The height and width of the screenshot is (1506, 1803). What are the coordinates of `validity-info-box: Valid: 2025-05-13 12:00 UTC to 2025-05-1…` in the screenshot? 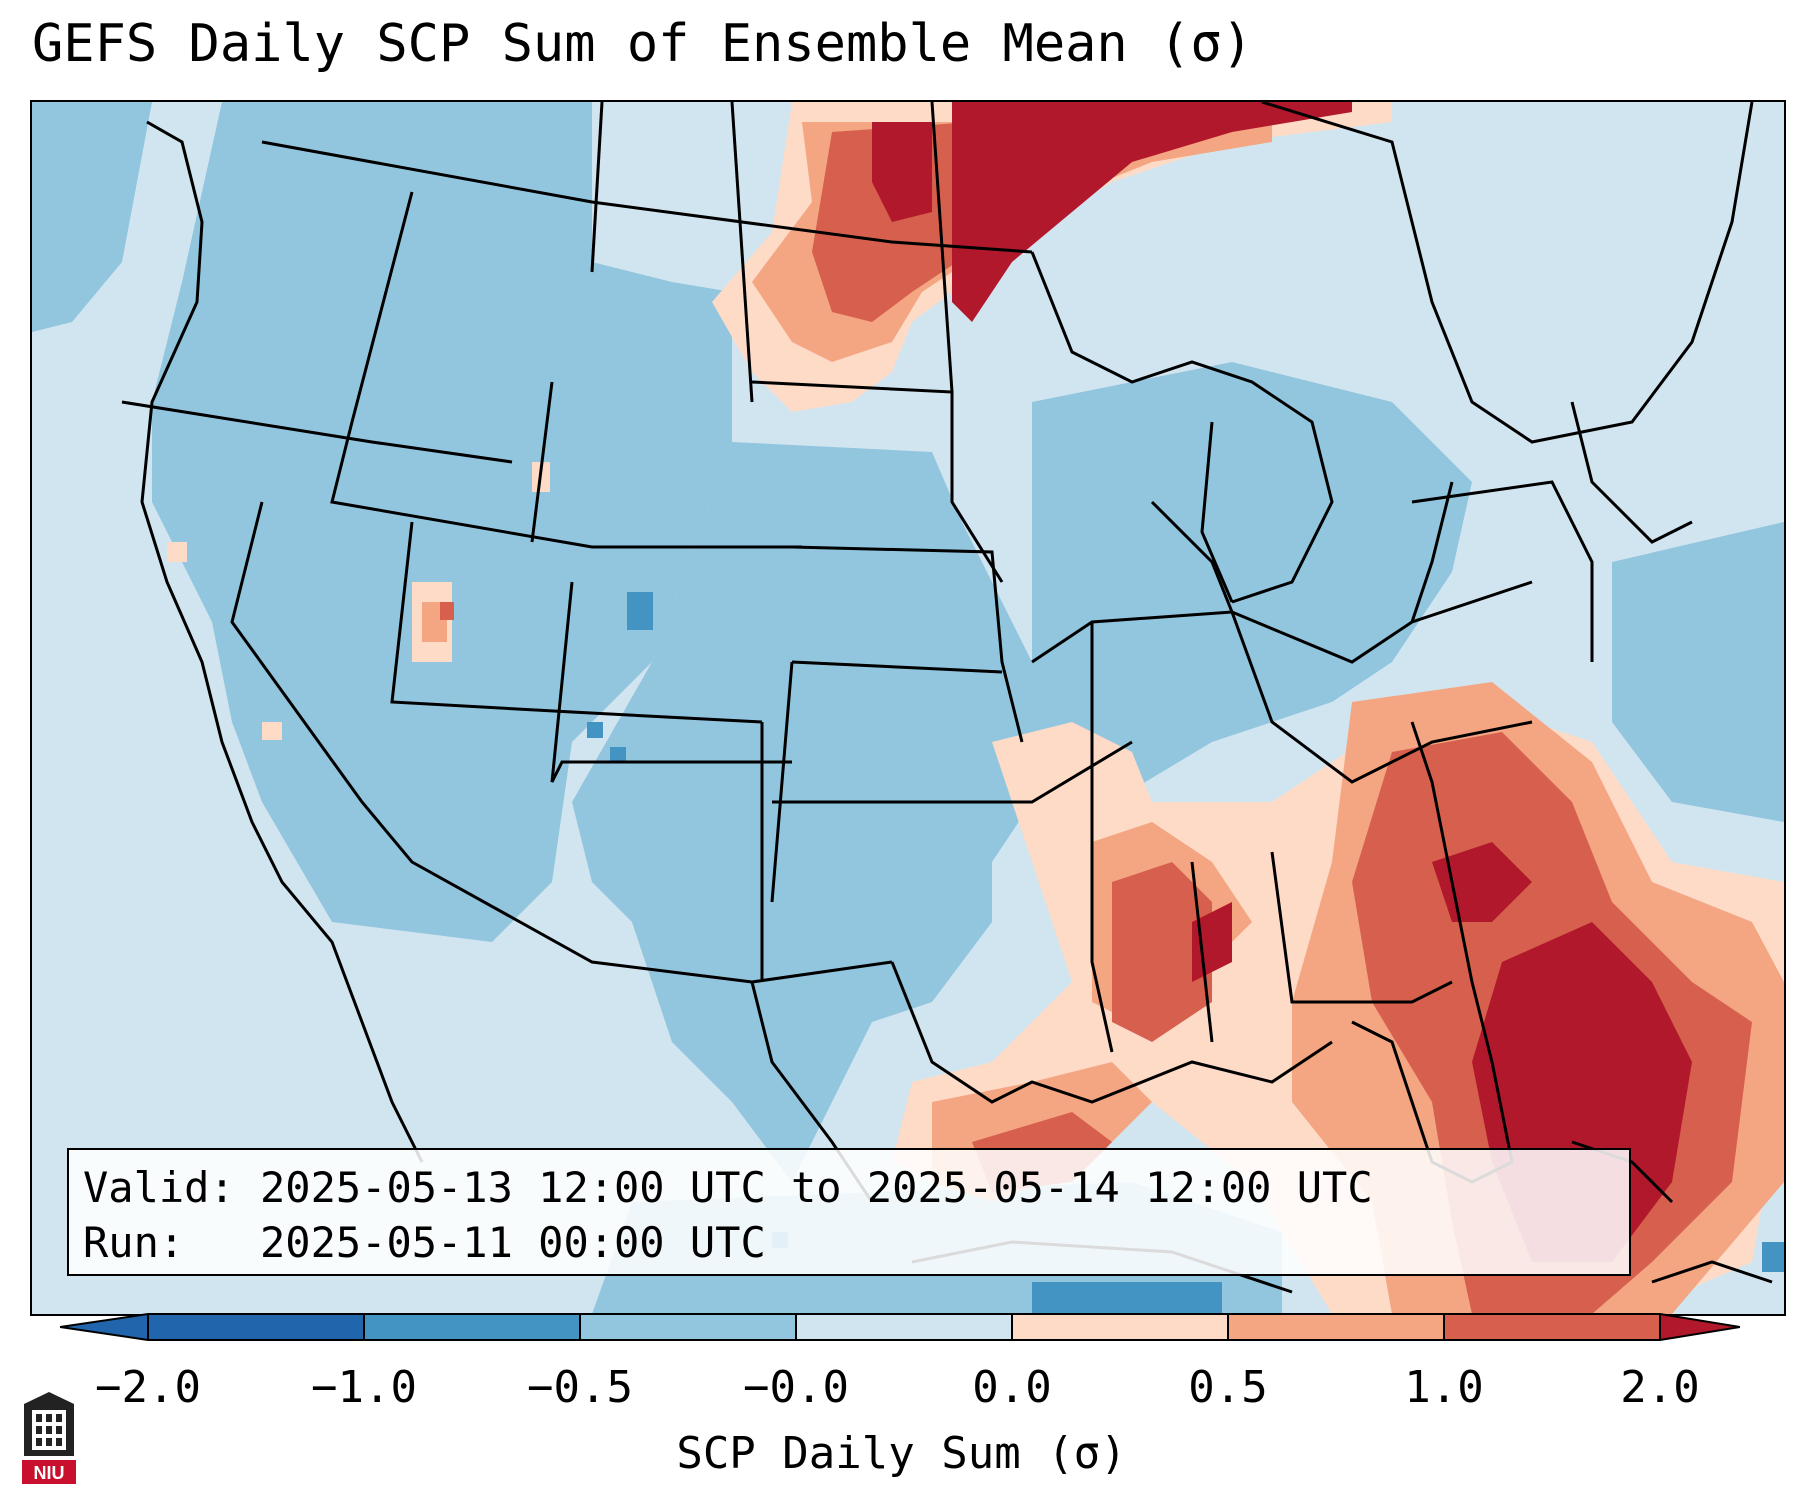 It's located at (849, 1212).